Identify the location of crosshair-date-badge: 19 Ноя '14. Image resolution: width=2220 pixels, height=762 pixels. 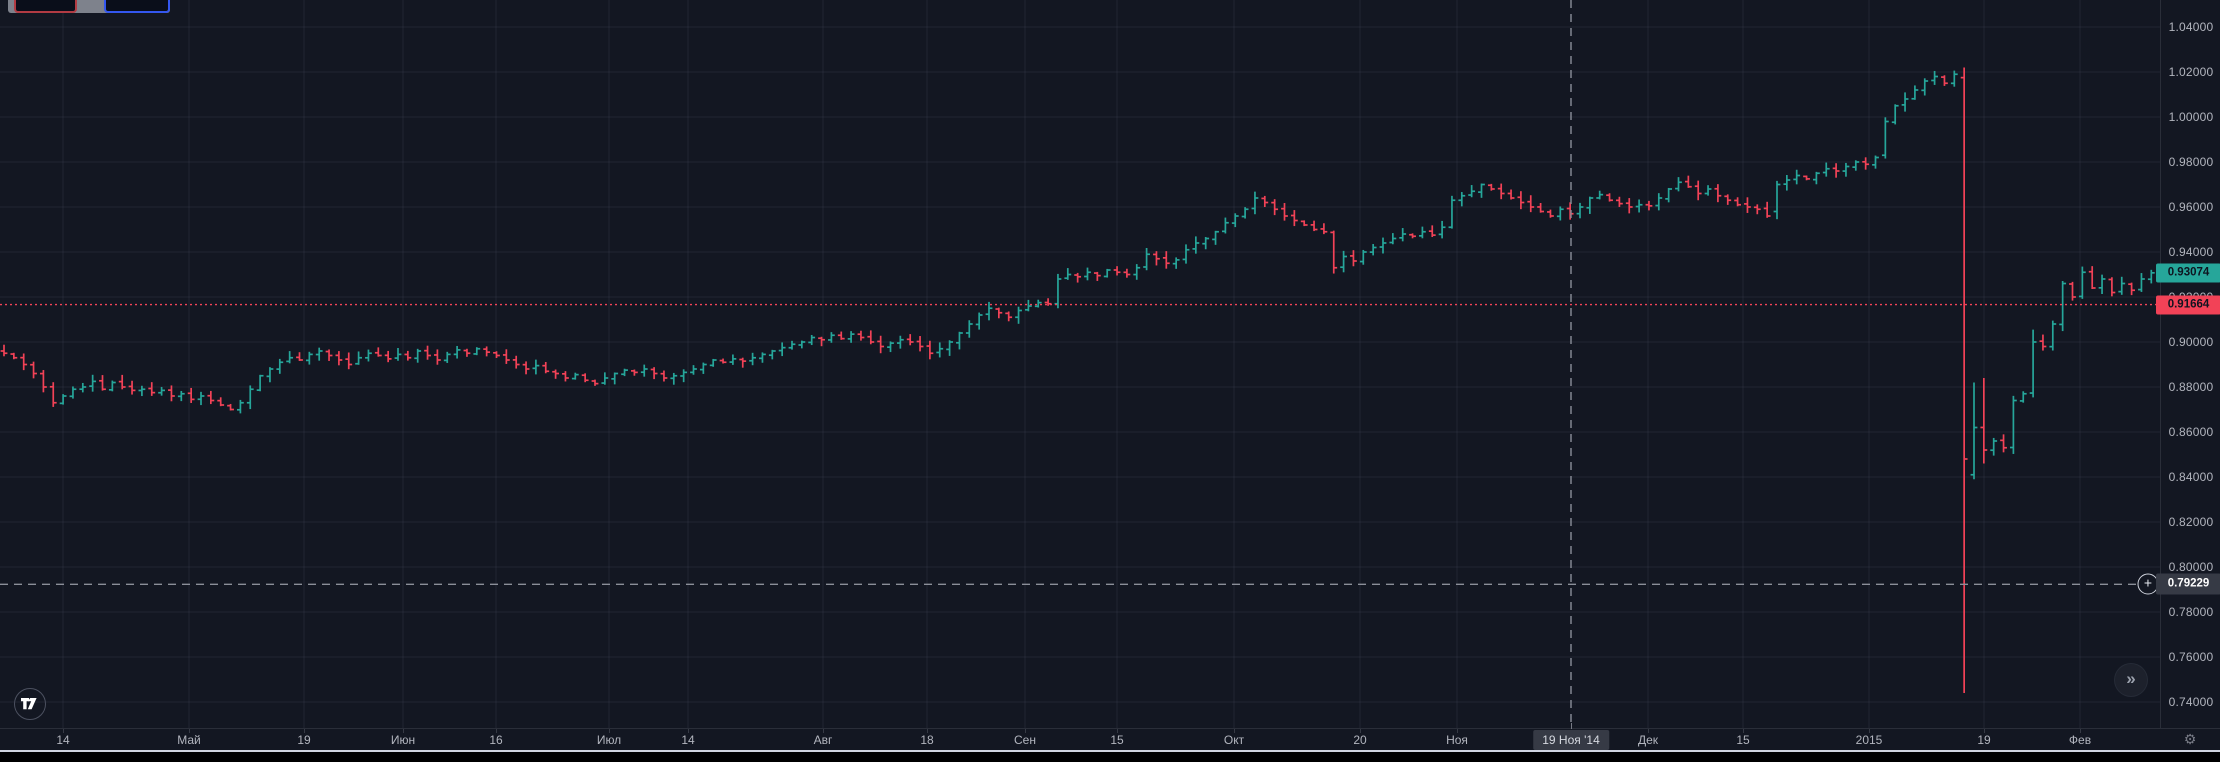
(1571, 740).